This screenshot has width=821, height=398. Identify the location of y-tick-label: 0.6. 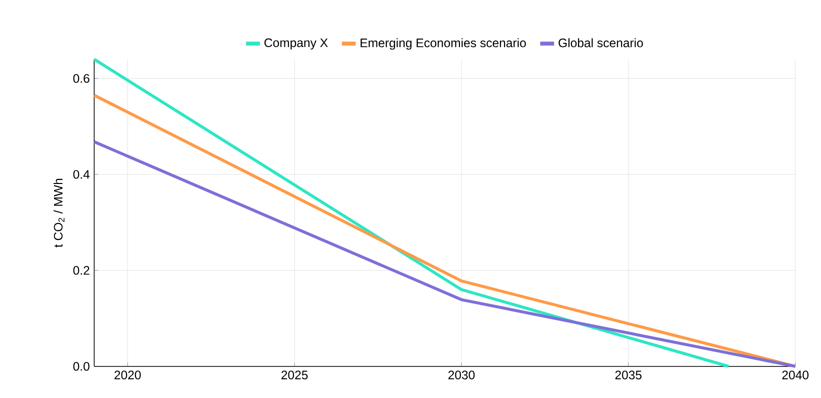
(81, 78).